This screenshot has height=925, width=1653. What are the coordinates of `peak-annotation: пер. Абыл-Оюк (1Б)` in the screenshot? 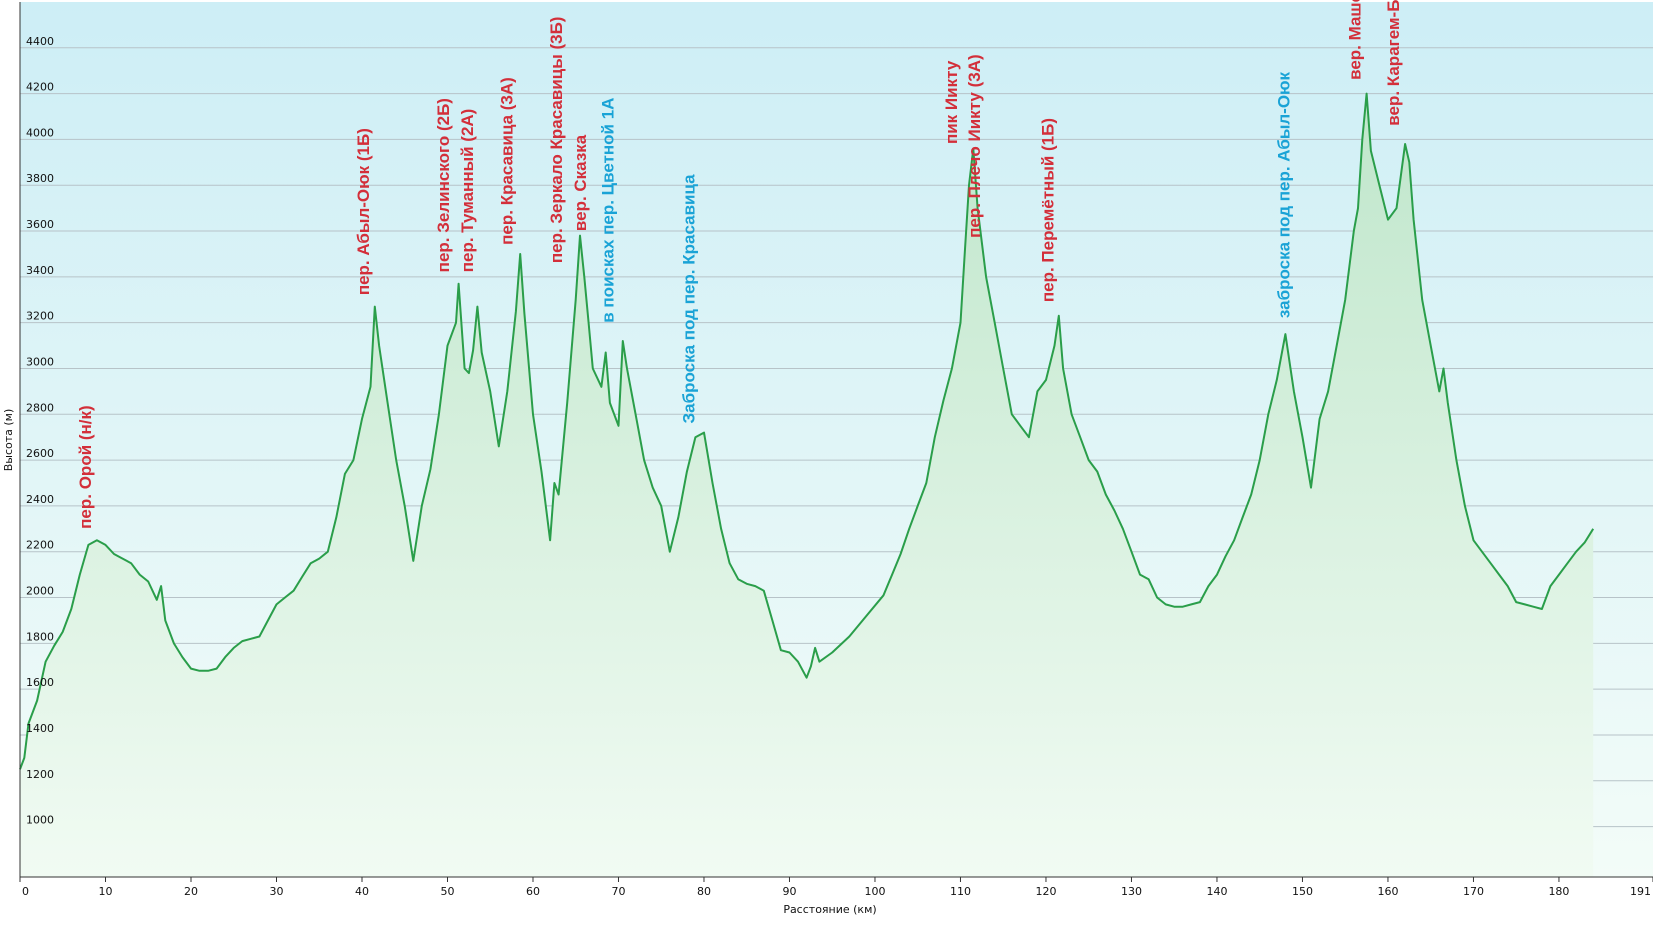 It's located at (363, 211).